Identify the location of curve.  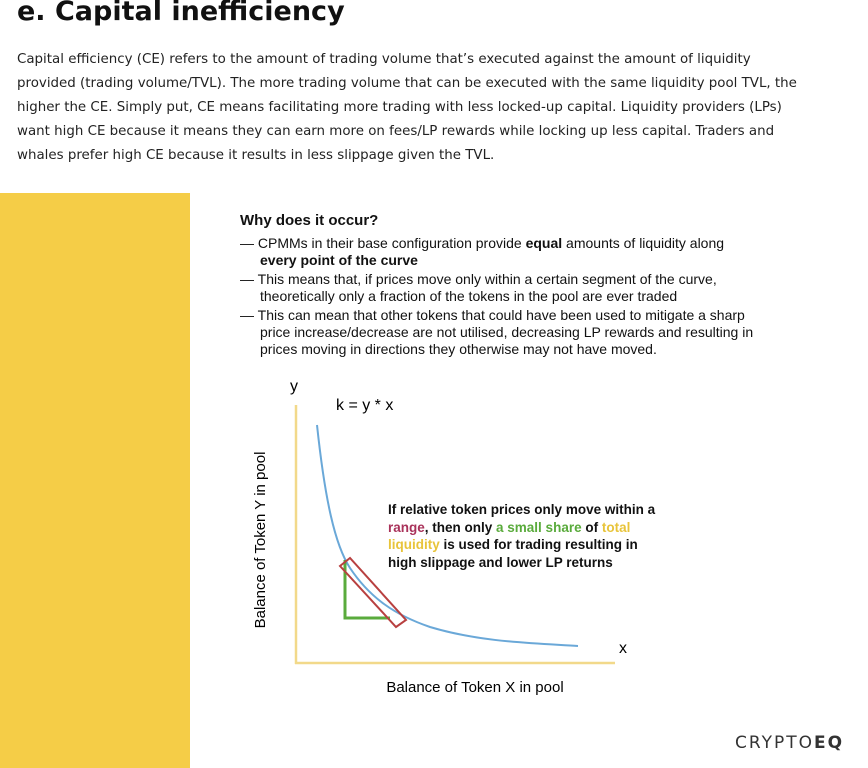
(447, 535).